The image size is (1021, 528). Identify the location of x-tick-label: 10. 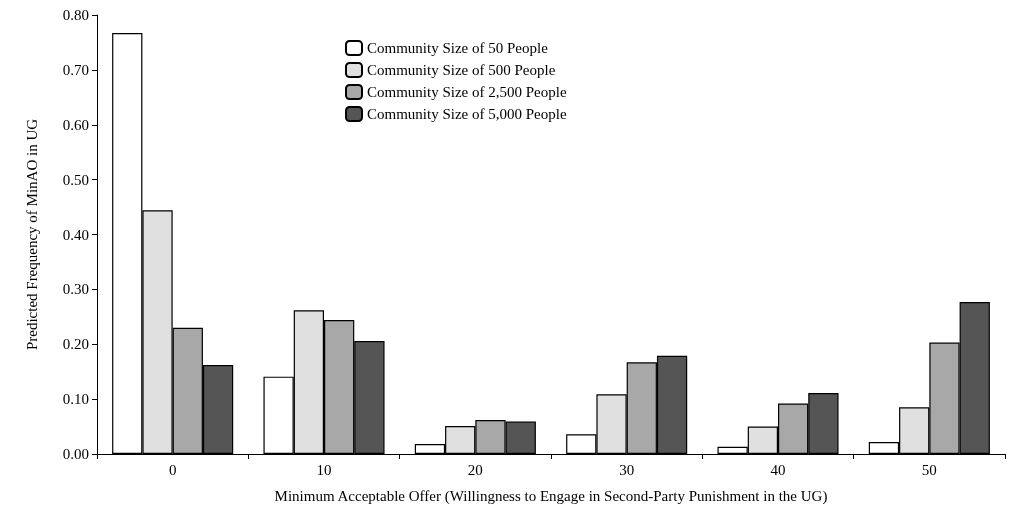
(324, 469).